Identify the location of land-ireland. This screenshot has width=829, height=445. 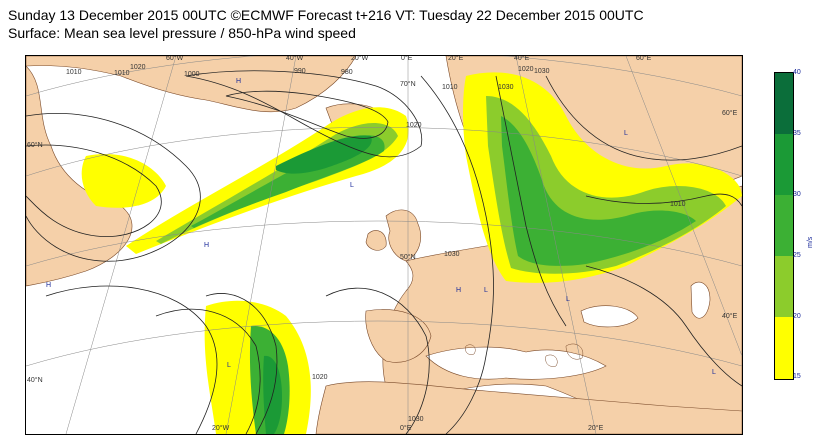
(376, 240).